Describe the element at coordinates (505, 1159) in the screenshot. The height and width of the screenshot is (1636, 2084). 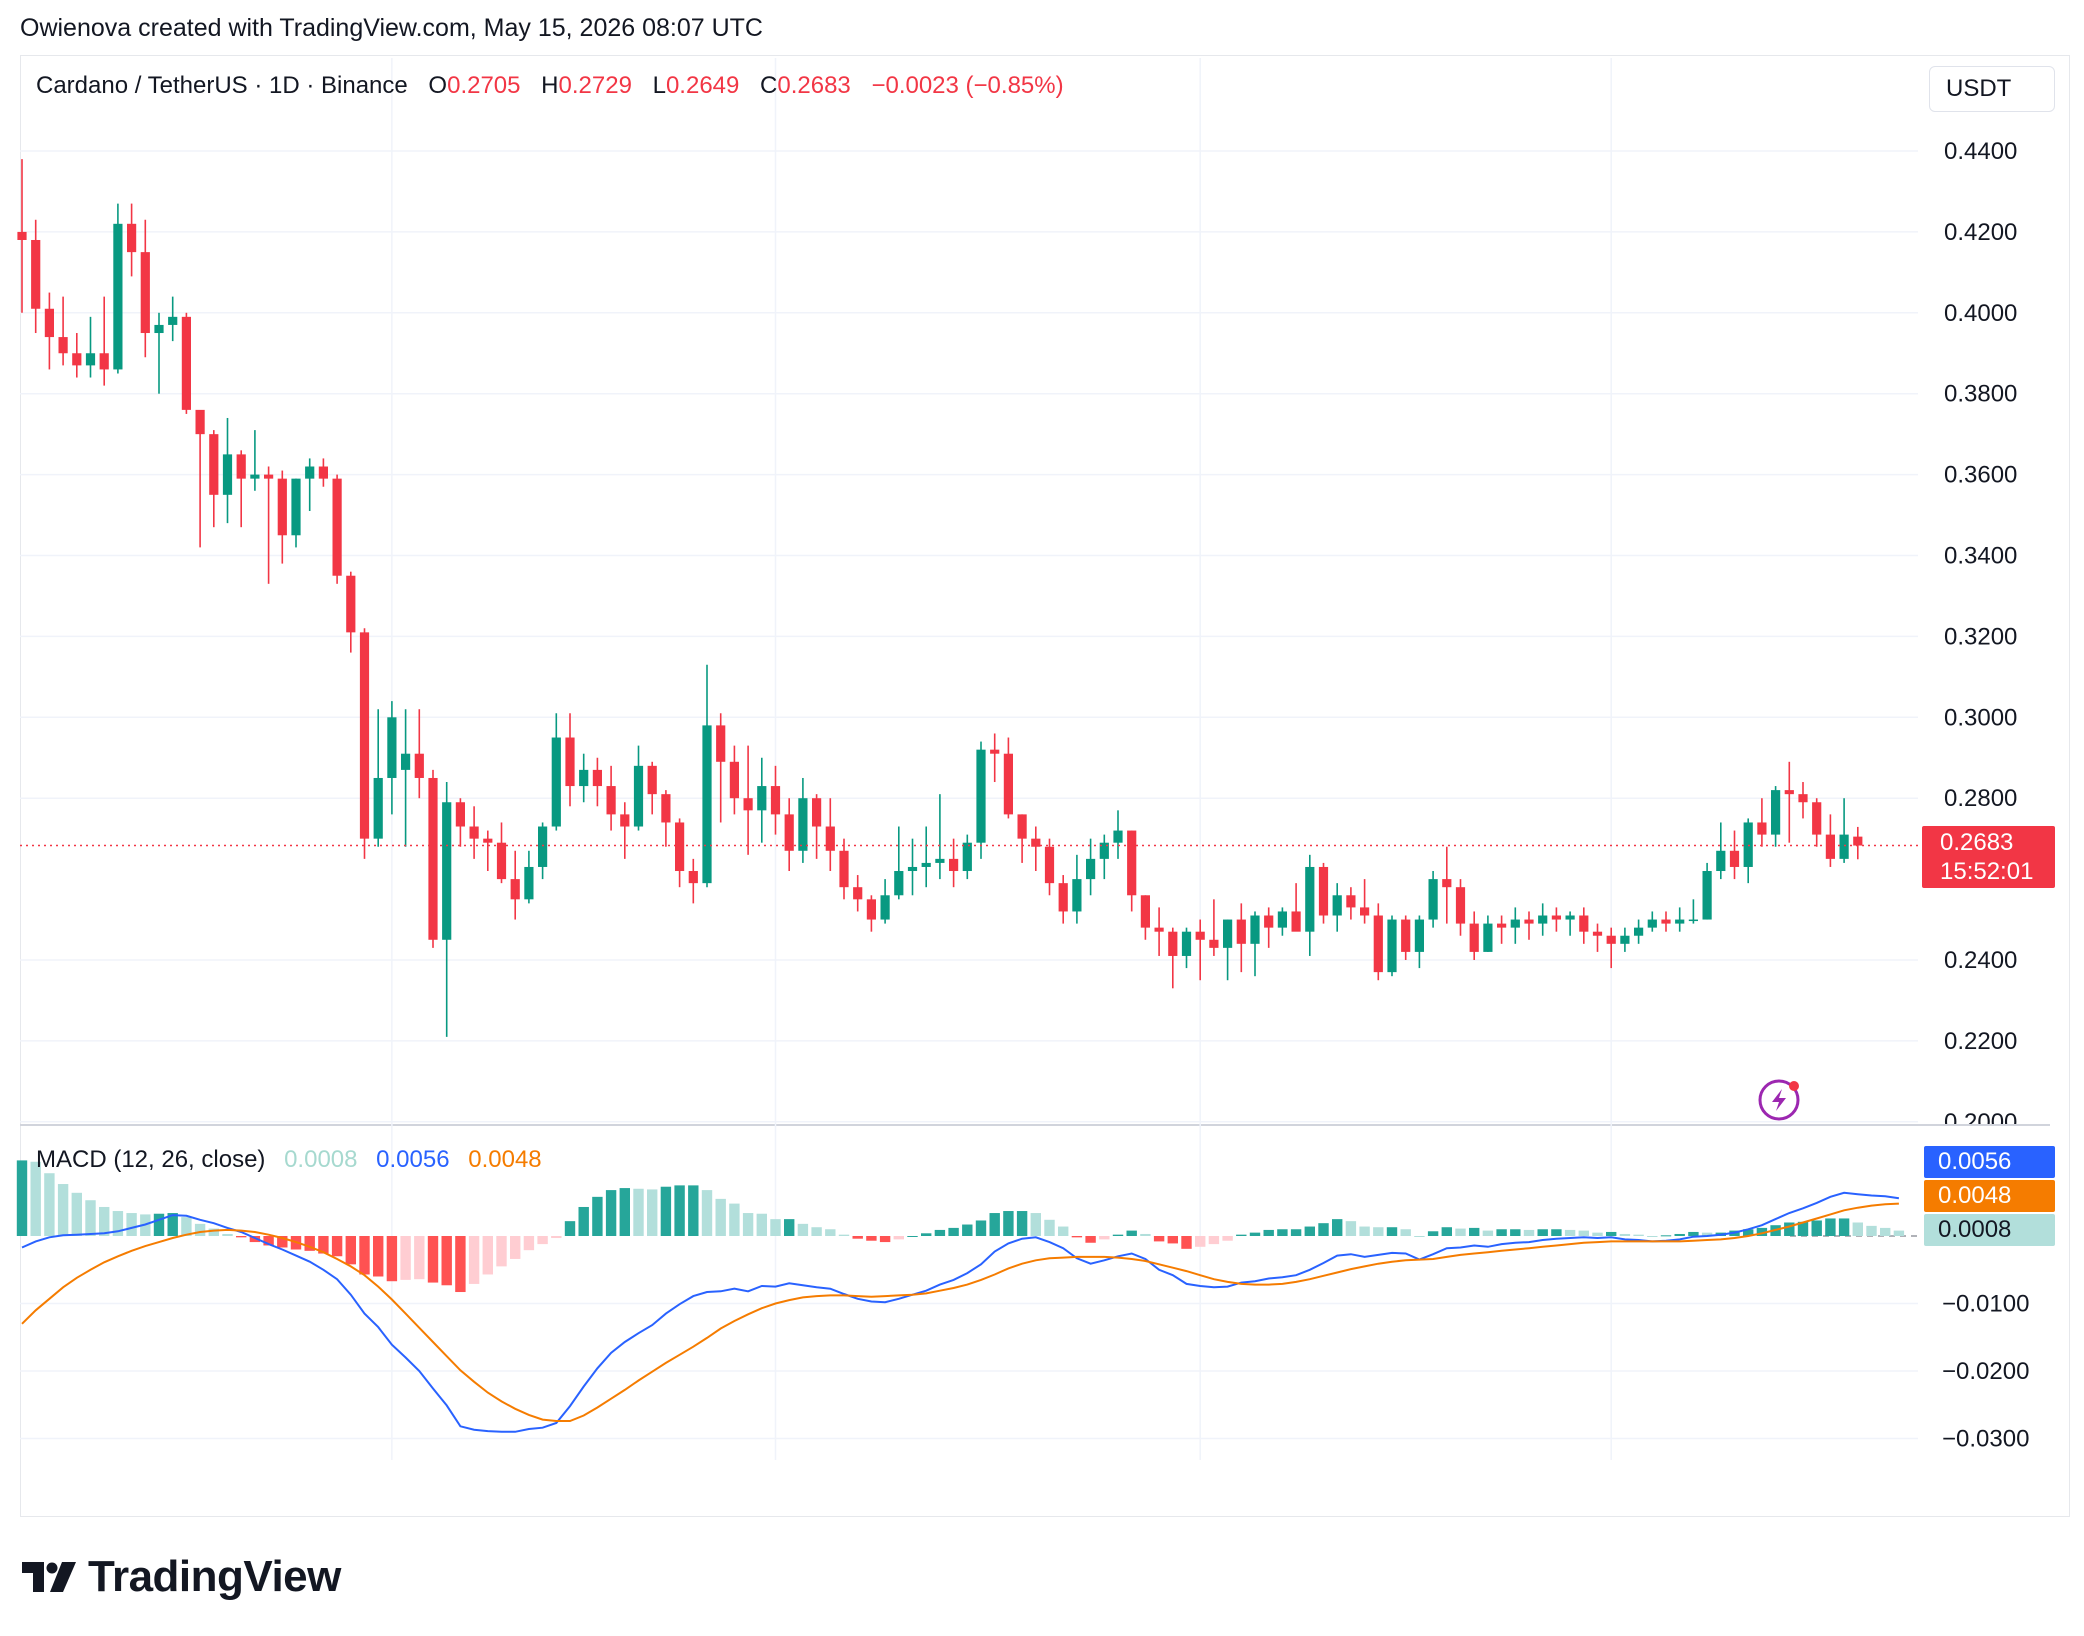
I see `macd-signal-value: 0.0048` at that location.